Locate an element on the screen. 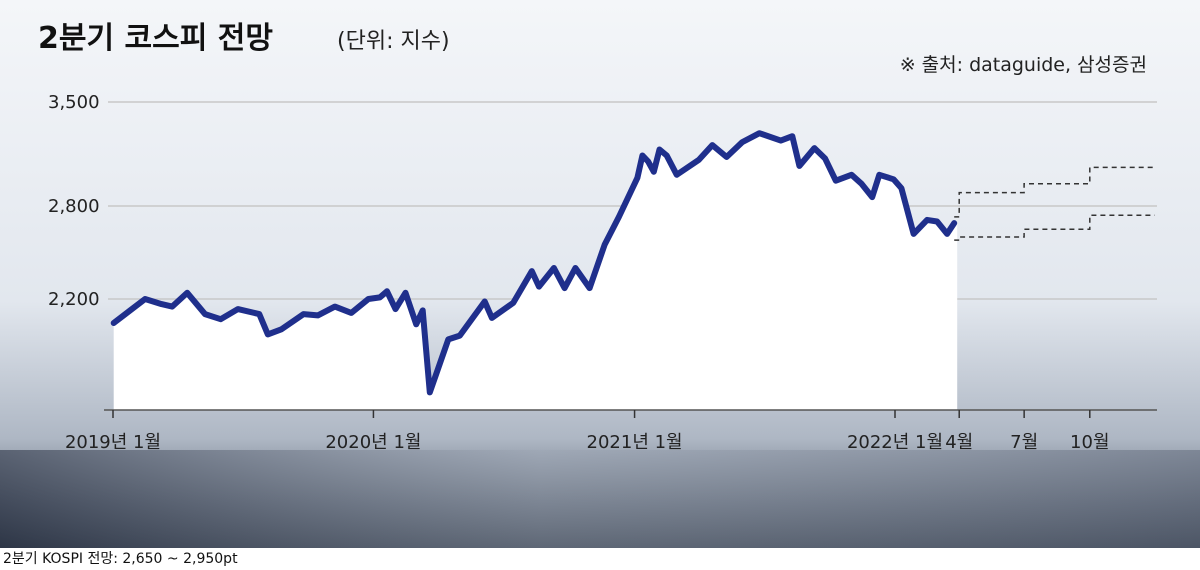 The image size is (1200, 570). x-tick-label: 2019년 1월 is located at coordinates (113, 442).